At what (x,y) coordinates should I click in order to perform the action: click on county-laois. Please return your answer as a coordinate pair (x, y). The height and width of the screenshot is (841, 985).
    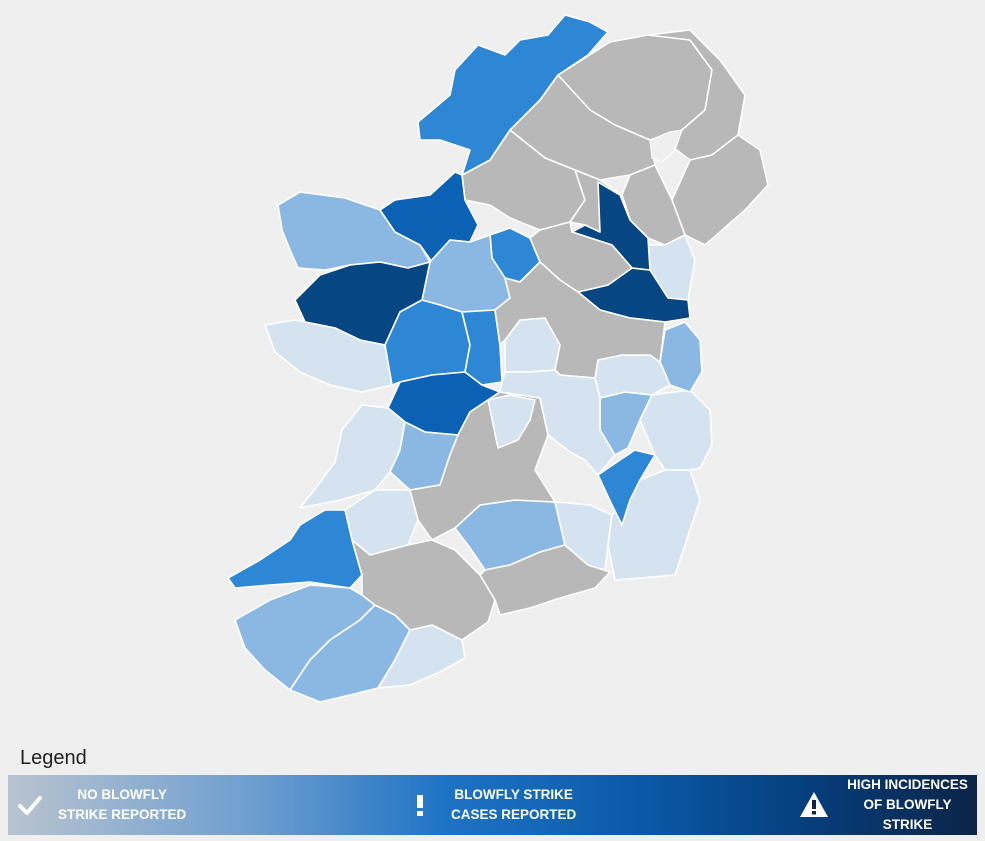
    Looking at the image, I should click on (557, 422).